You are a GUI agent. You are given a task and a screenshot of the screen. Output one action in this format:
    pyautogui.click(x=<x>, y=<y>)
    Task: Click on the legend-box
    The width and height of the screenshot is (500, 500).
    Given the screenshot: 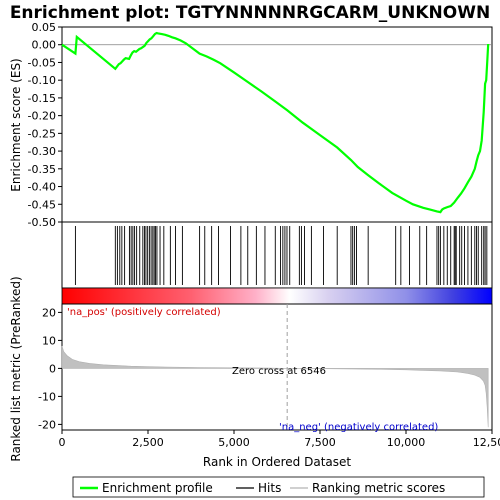 What is the action you would take?
    pyautogui.click(x=278, y=487)
    